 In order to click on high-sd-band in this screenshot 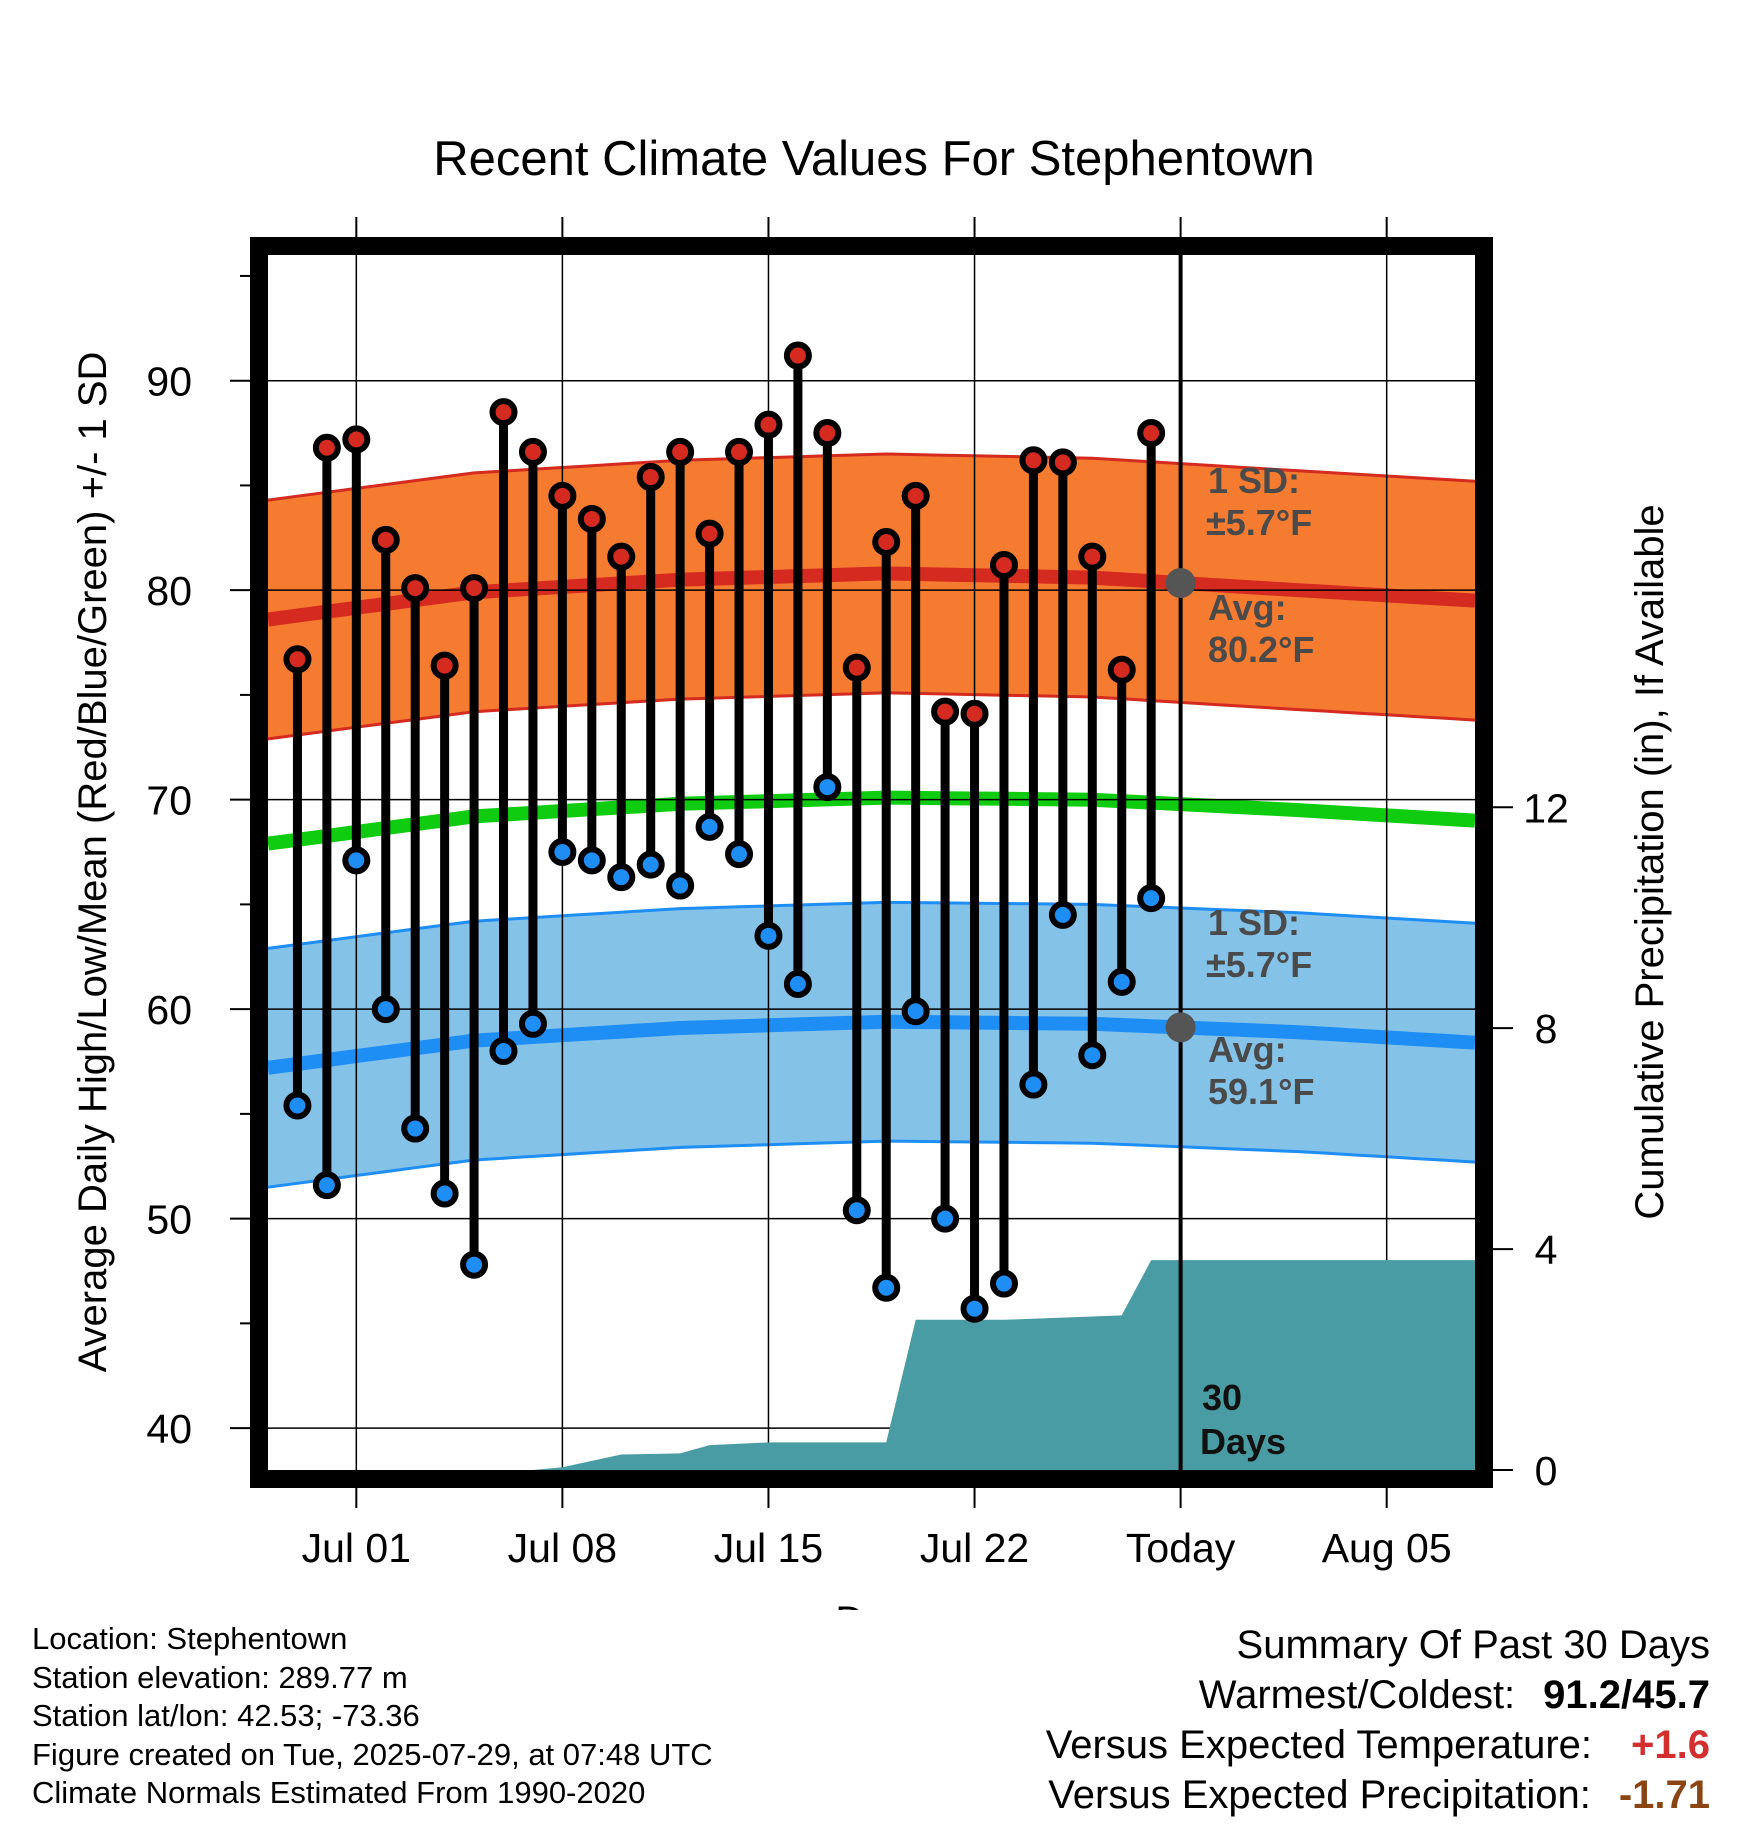, I will do `click(871, 596)`.